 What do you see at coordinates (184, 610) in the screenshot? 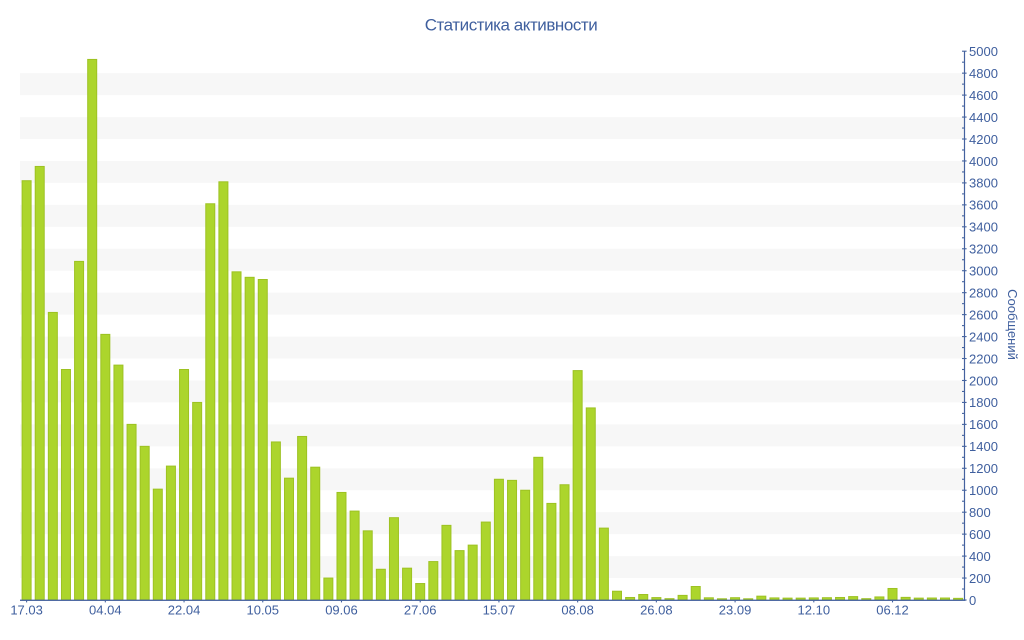
I see `svg-text: 22.04` at bounding box center [184, 610].